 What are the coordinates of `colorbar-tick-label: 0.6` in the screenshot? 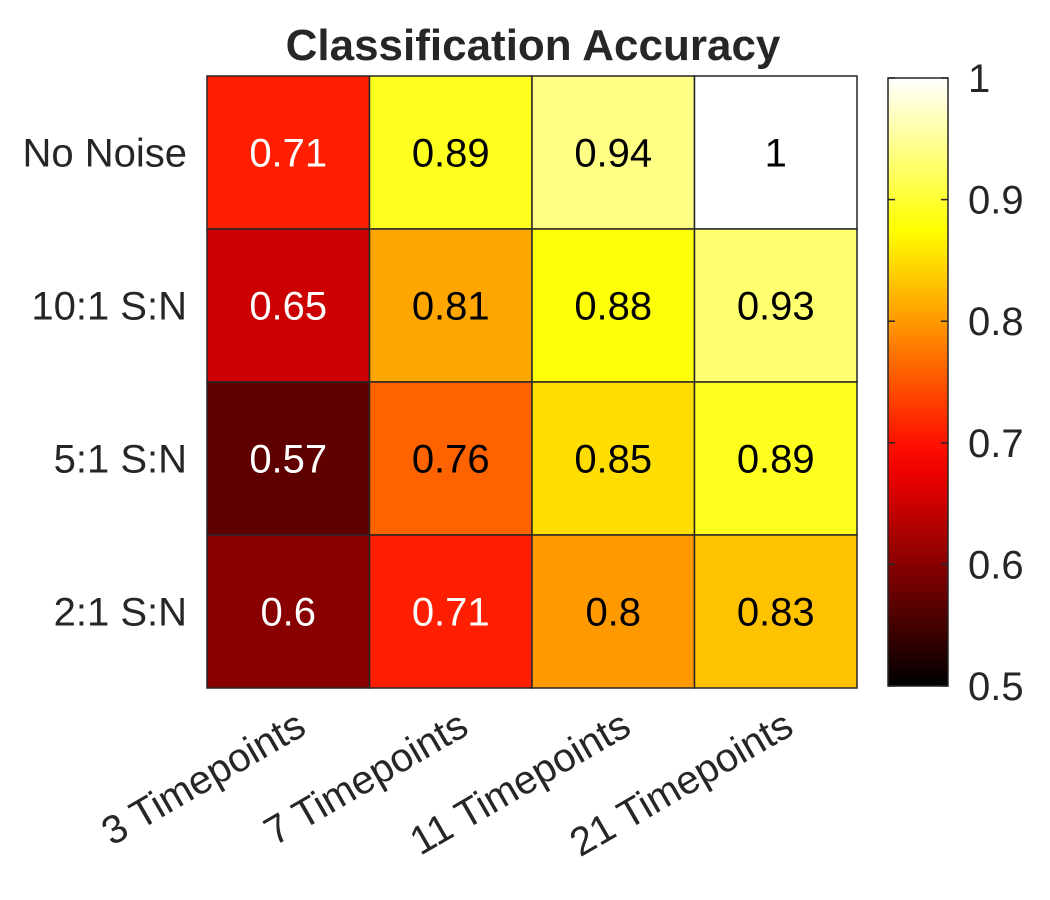 It's located at (996, 565).